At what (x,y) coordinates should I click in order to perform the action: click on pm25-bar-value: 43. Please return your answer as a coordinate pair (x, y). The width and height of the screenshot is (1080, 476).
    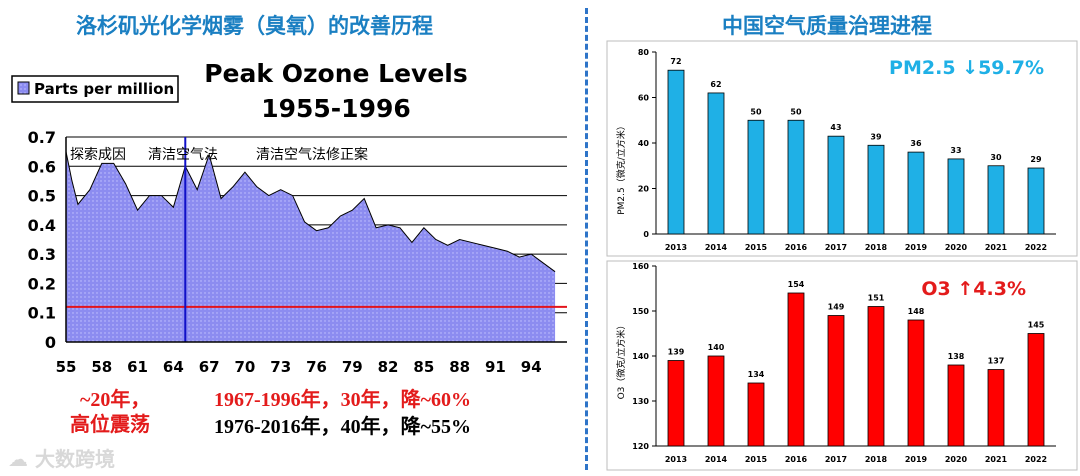
    Looking at the image, I should click on (835, 127).